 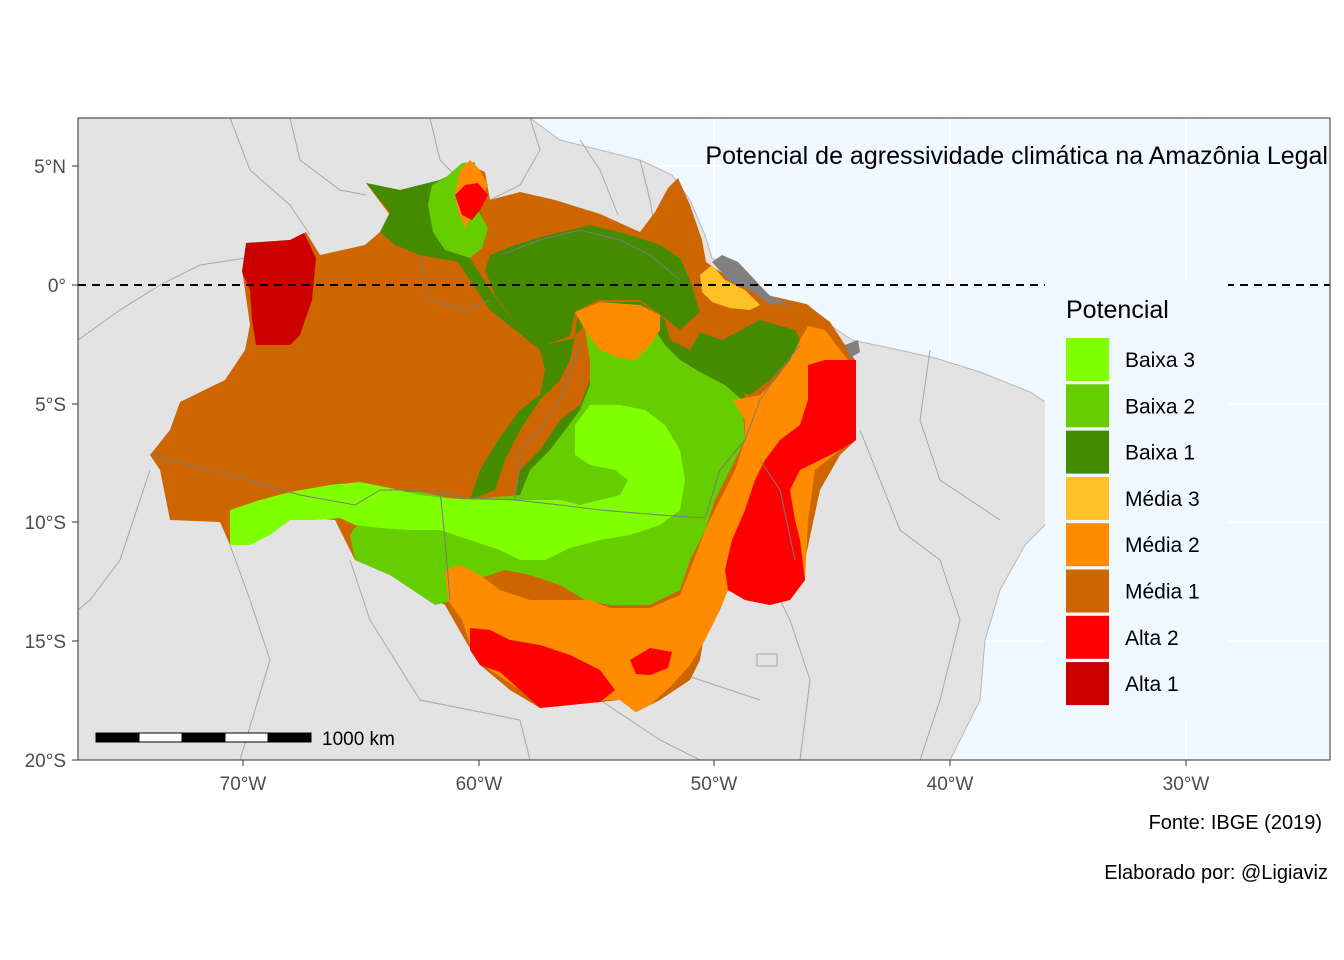 What do you see at coordinates (1152, 638) in the screenshot?
I see `legend-label-6: Alta 2` at bounding box center [1152, 638].